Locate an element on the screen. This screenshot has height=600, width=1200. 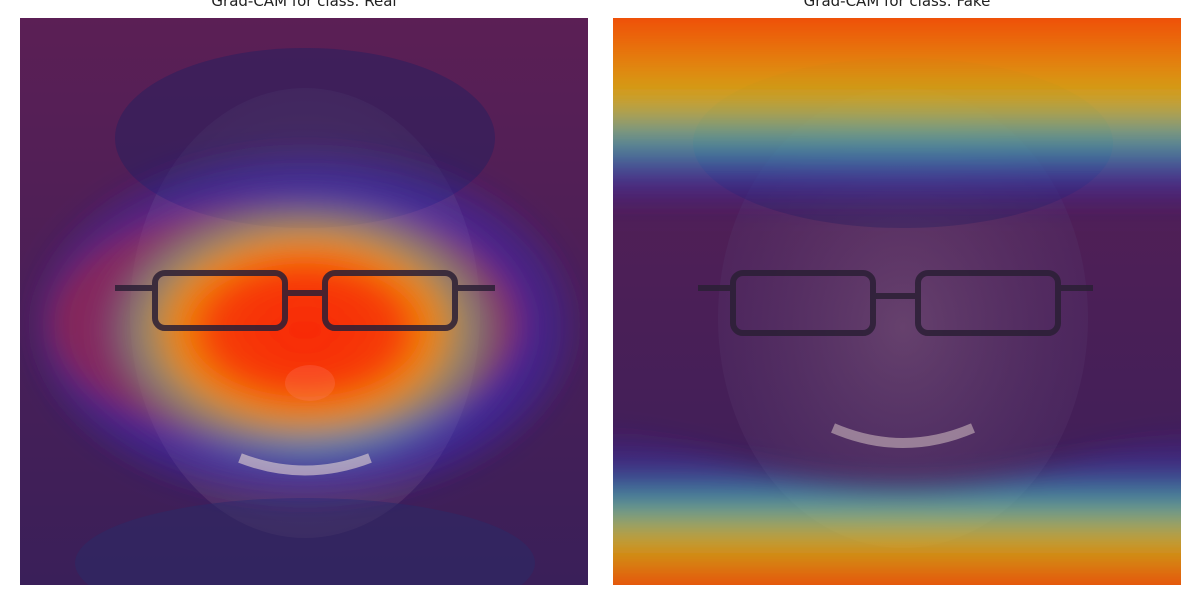
panel-title: Grad-CAM for class: Fake is located at coordinates (897, 5).